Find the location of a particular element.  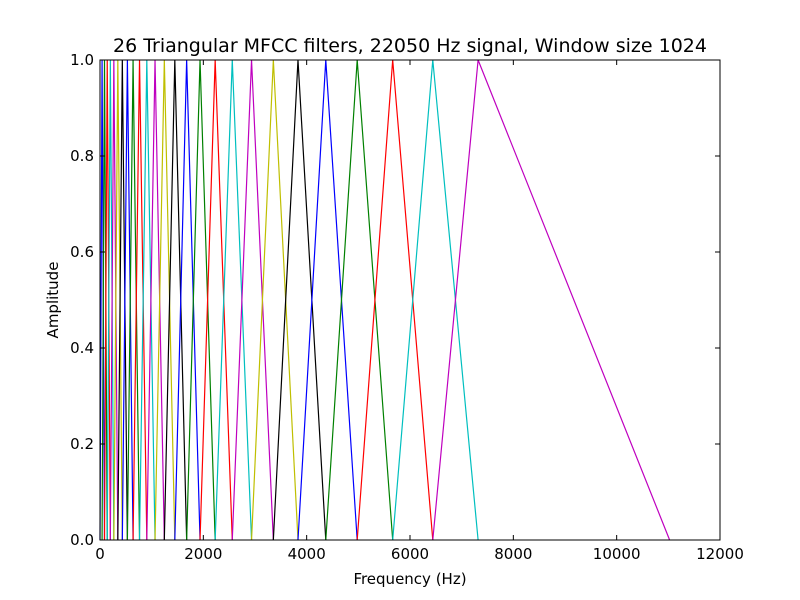

x-tick-label: 2000 is located at coordinates (203, 554).